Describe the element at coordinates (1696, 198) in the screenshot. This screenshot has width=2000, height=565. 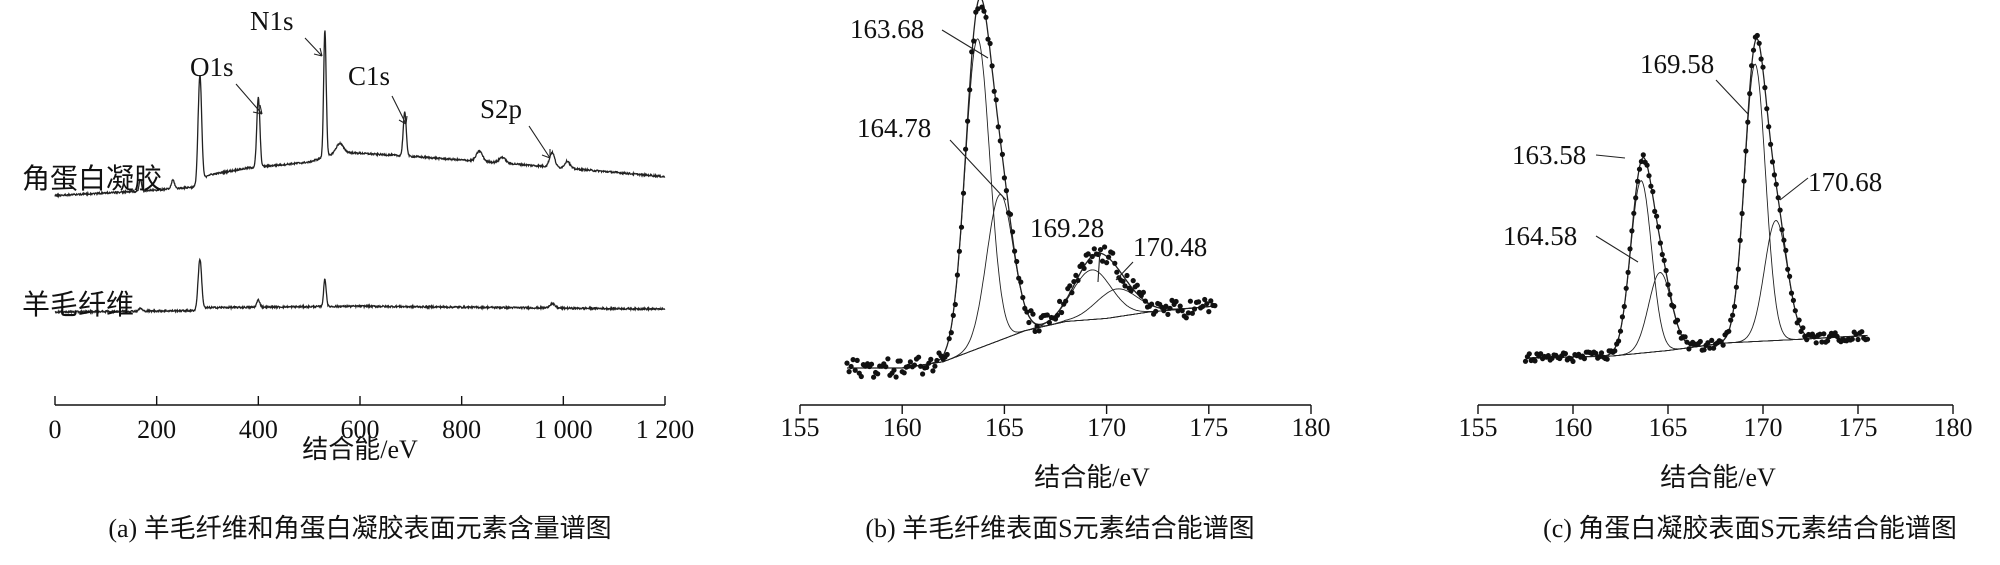
I see `envelope-fit` at that location.